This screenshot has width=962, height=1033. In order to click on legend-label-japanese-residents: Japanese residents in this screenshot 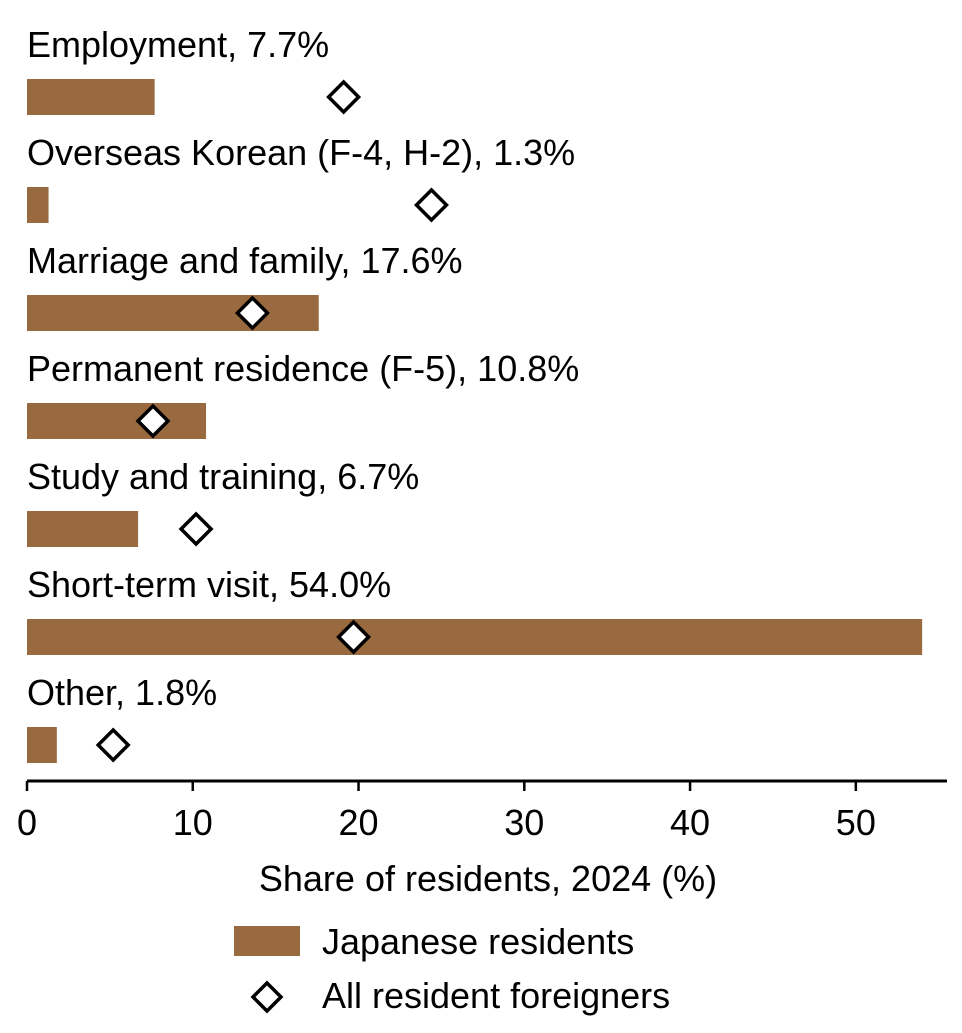, I will do `click(478, 941)`.